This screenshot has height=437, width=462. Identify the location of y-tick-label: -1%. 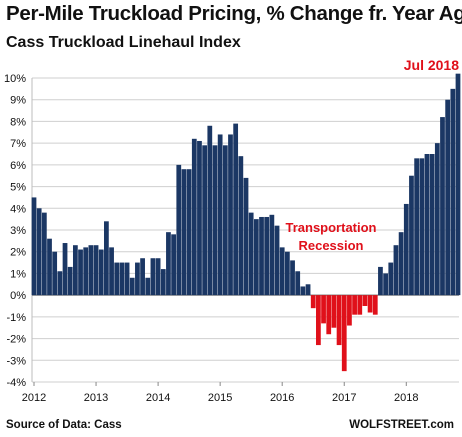
(16, 318).